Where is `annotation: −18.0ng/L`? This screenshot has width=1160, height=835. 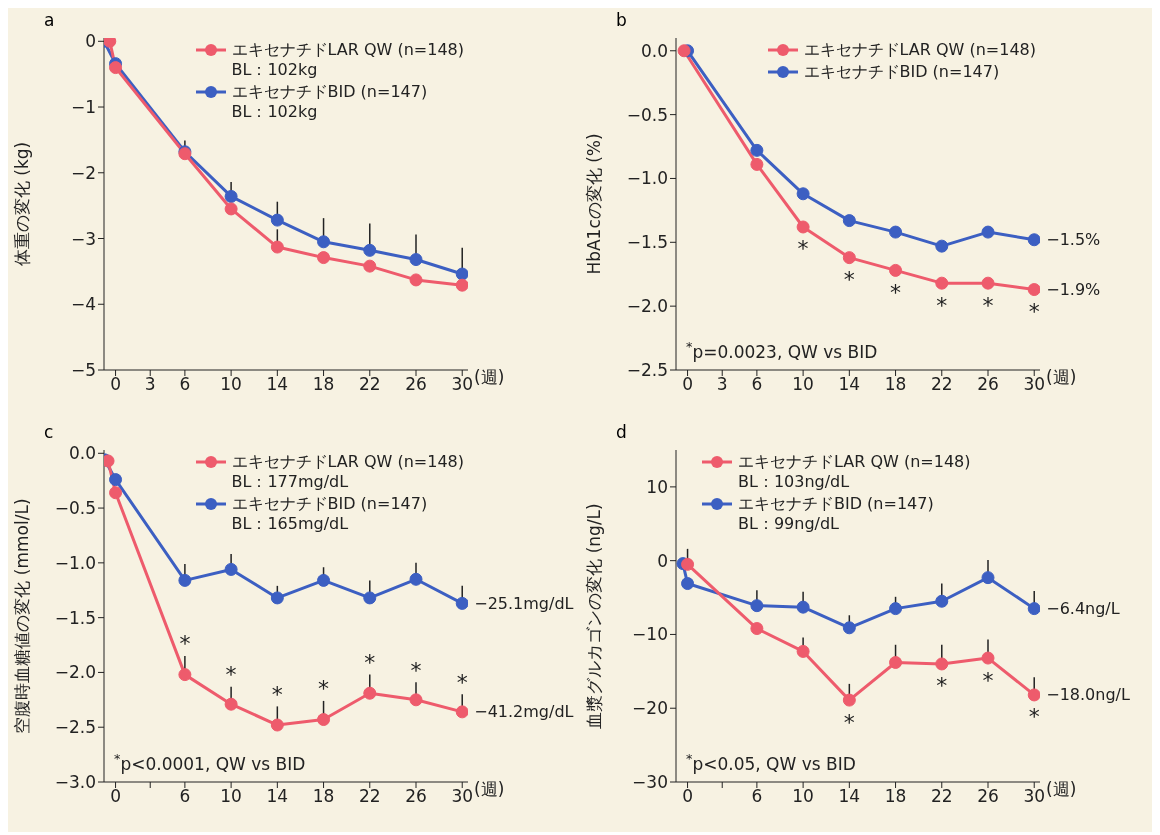 annotation: −18.0ng/L is located at coordinates (1088, 695).